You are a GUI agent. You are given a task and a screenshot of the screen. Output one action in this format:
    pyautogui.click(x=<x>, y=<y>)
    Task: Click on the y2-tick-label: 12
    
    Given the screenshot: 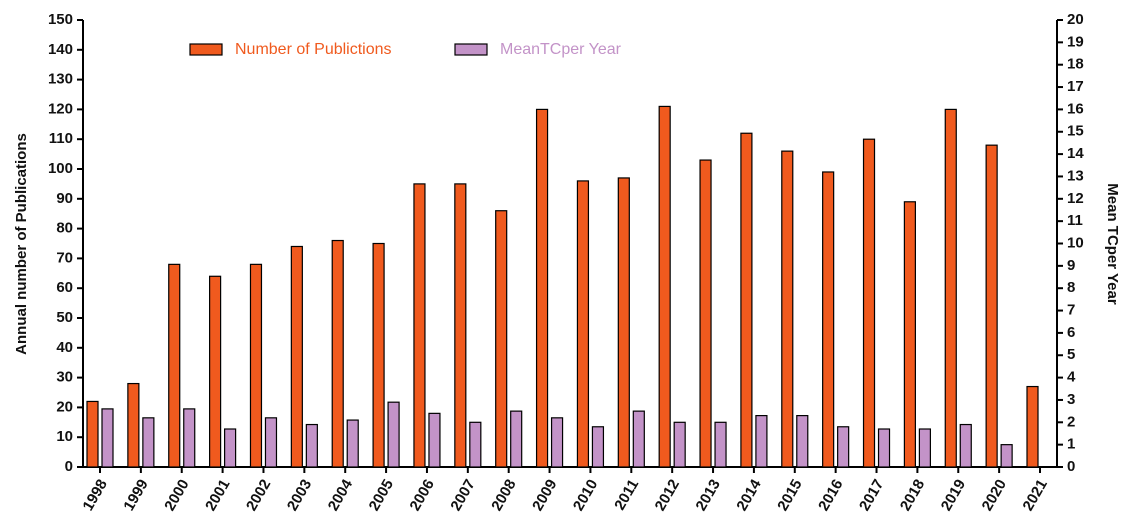 What is the action you would take?
    pyautogui.click(x=1075, y=198)
    